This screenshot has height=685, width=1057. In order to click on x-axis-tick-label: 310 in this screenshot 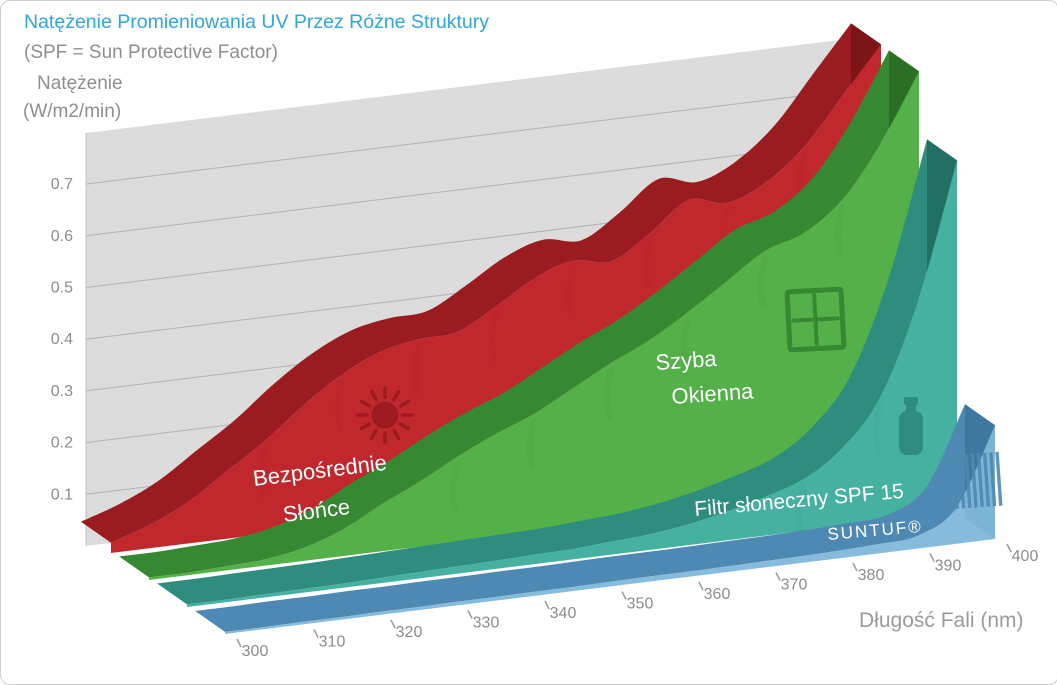, I will do `click(332, 642)`.